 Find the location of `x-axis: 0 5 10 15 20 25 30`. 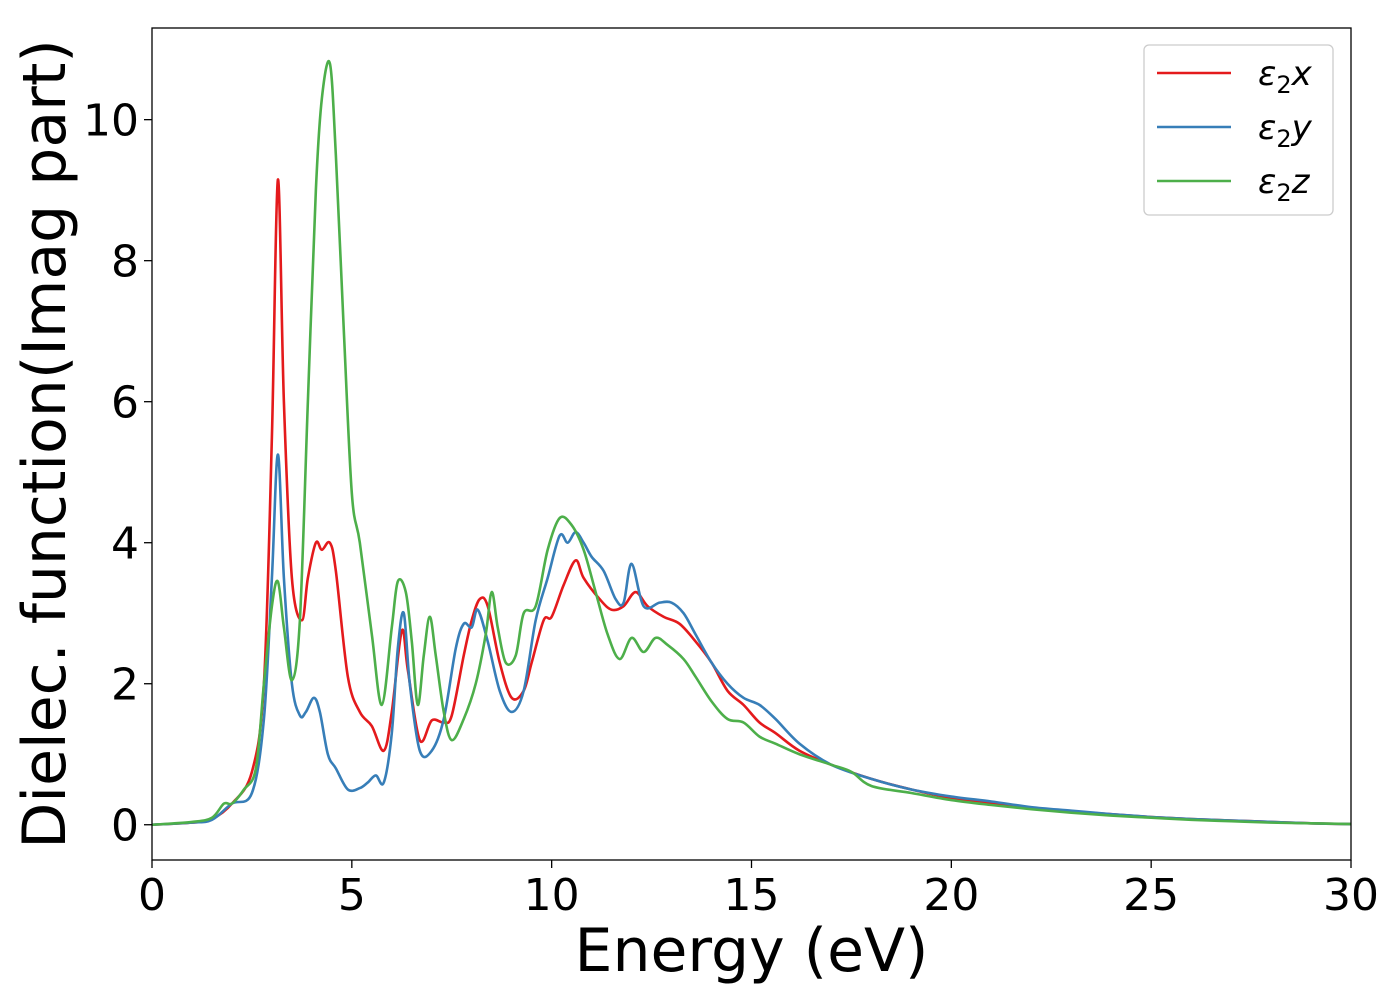

x-axis: 0 5 10 15 20 25 30 is located at coordinates (758, 890).